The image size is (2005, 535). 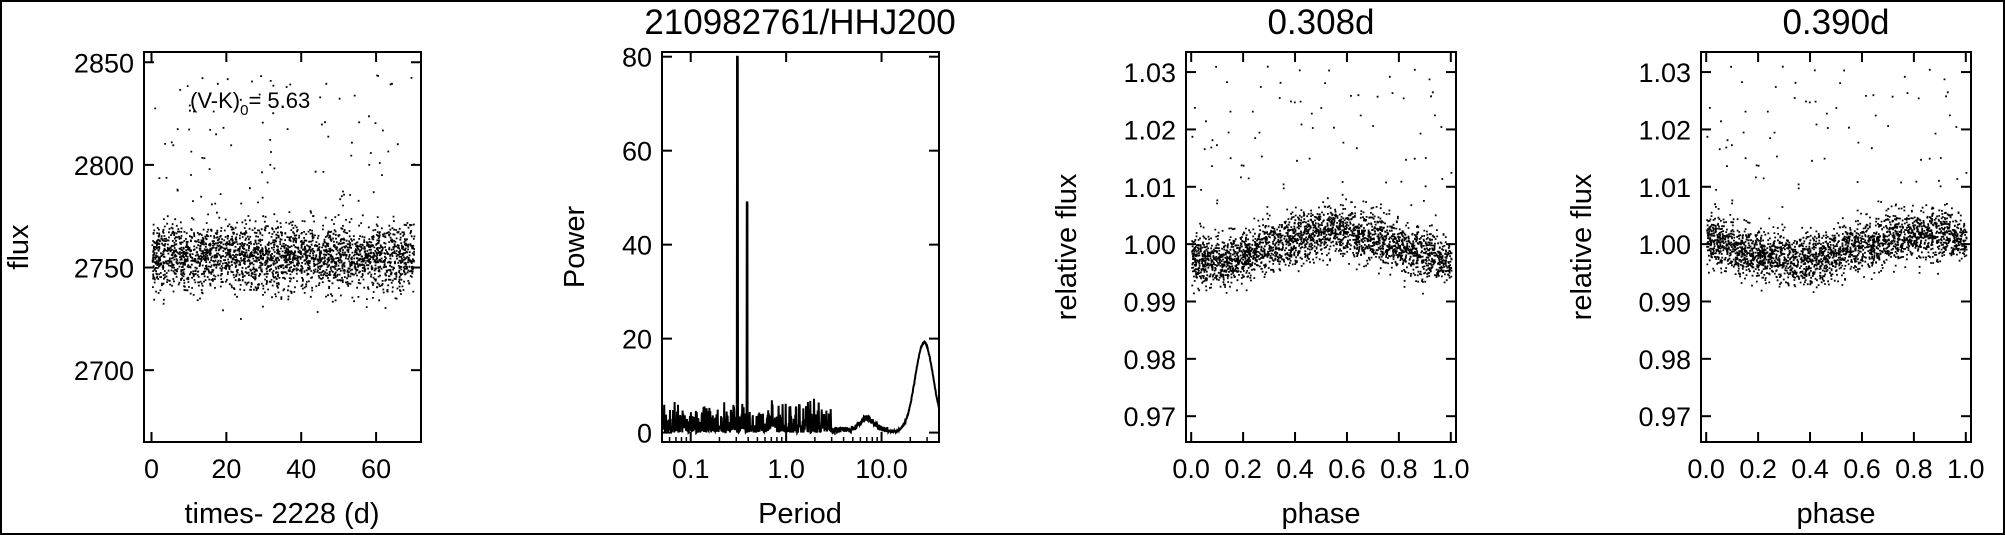 What do you see at coordinates (691, 469) in the screenshot?
I see `x-tick-label: 0.1` at bounding box center [691, 469].